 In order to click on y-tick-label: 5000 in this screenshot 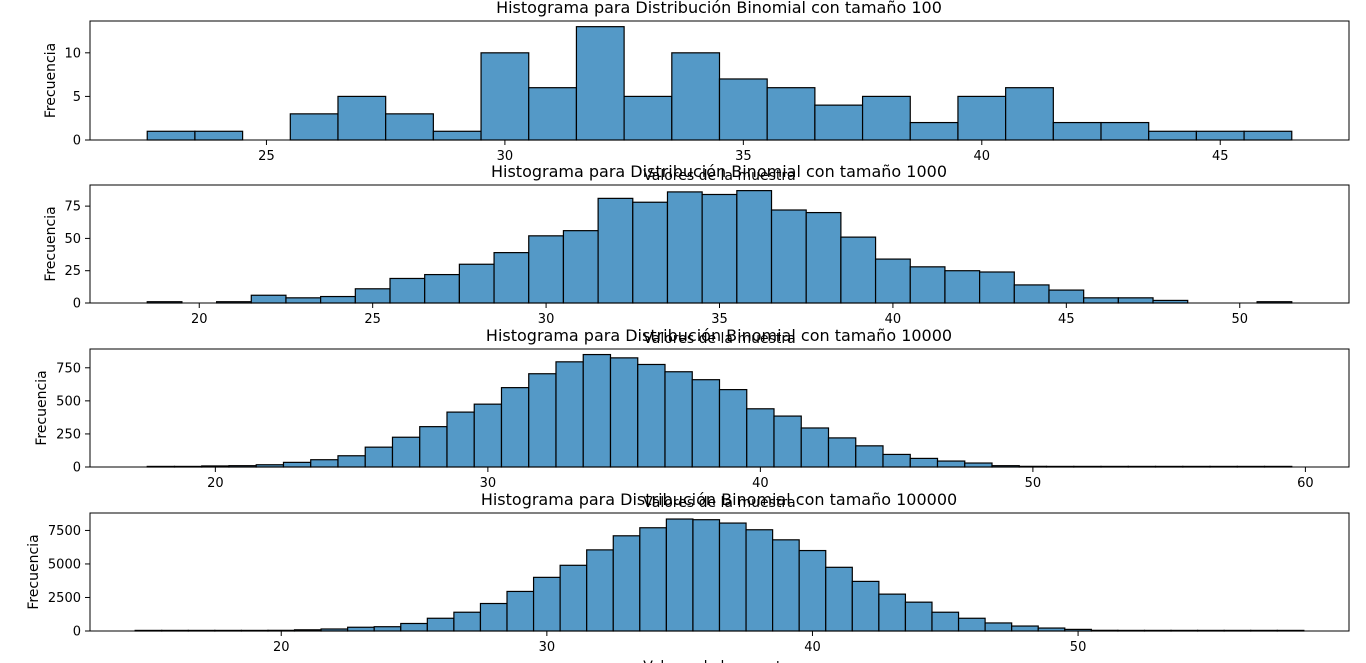, I will do `click(64, 564)`.